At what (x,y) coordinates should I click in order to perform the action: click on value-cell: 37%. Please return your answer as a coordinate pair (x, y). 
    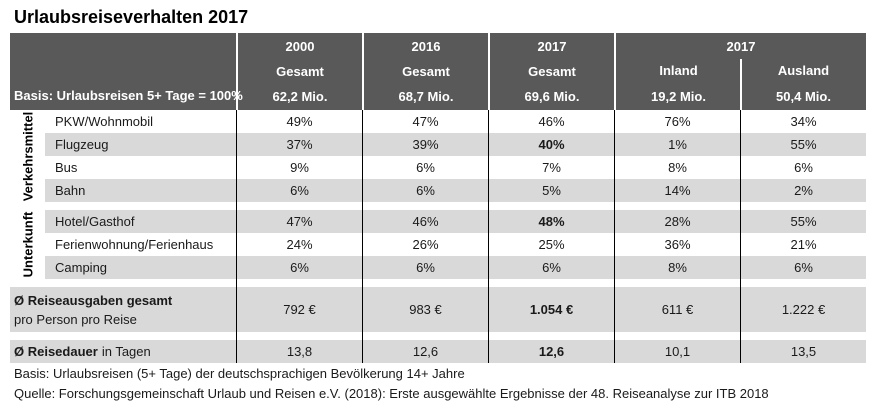
    Looking at the image, I should click on (299, 144).